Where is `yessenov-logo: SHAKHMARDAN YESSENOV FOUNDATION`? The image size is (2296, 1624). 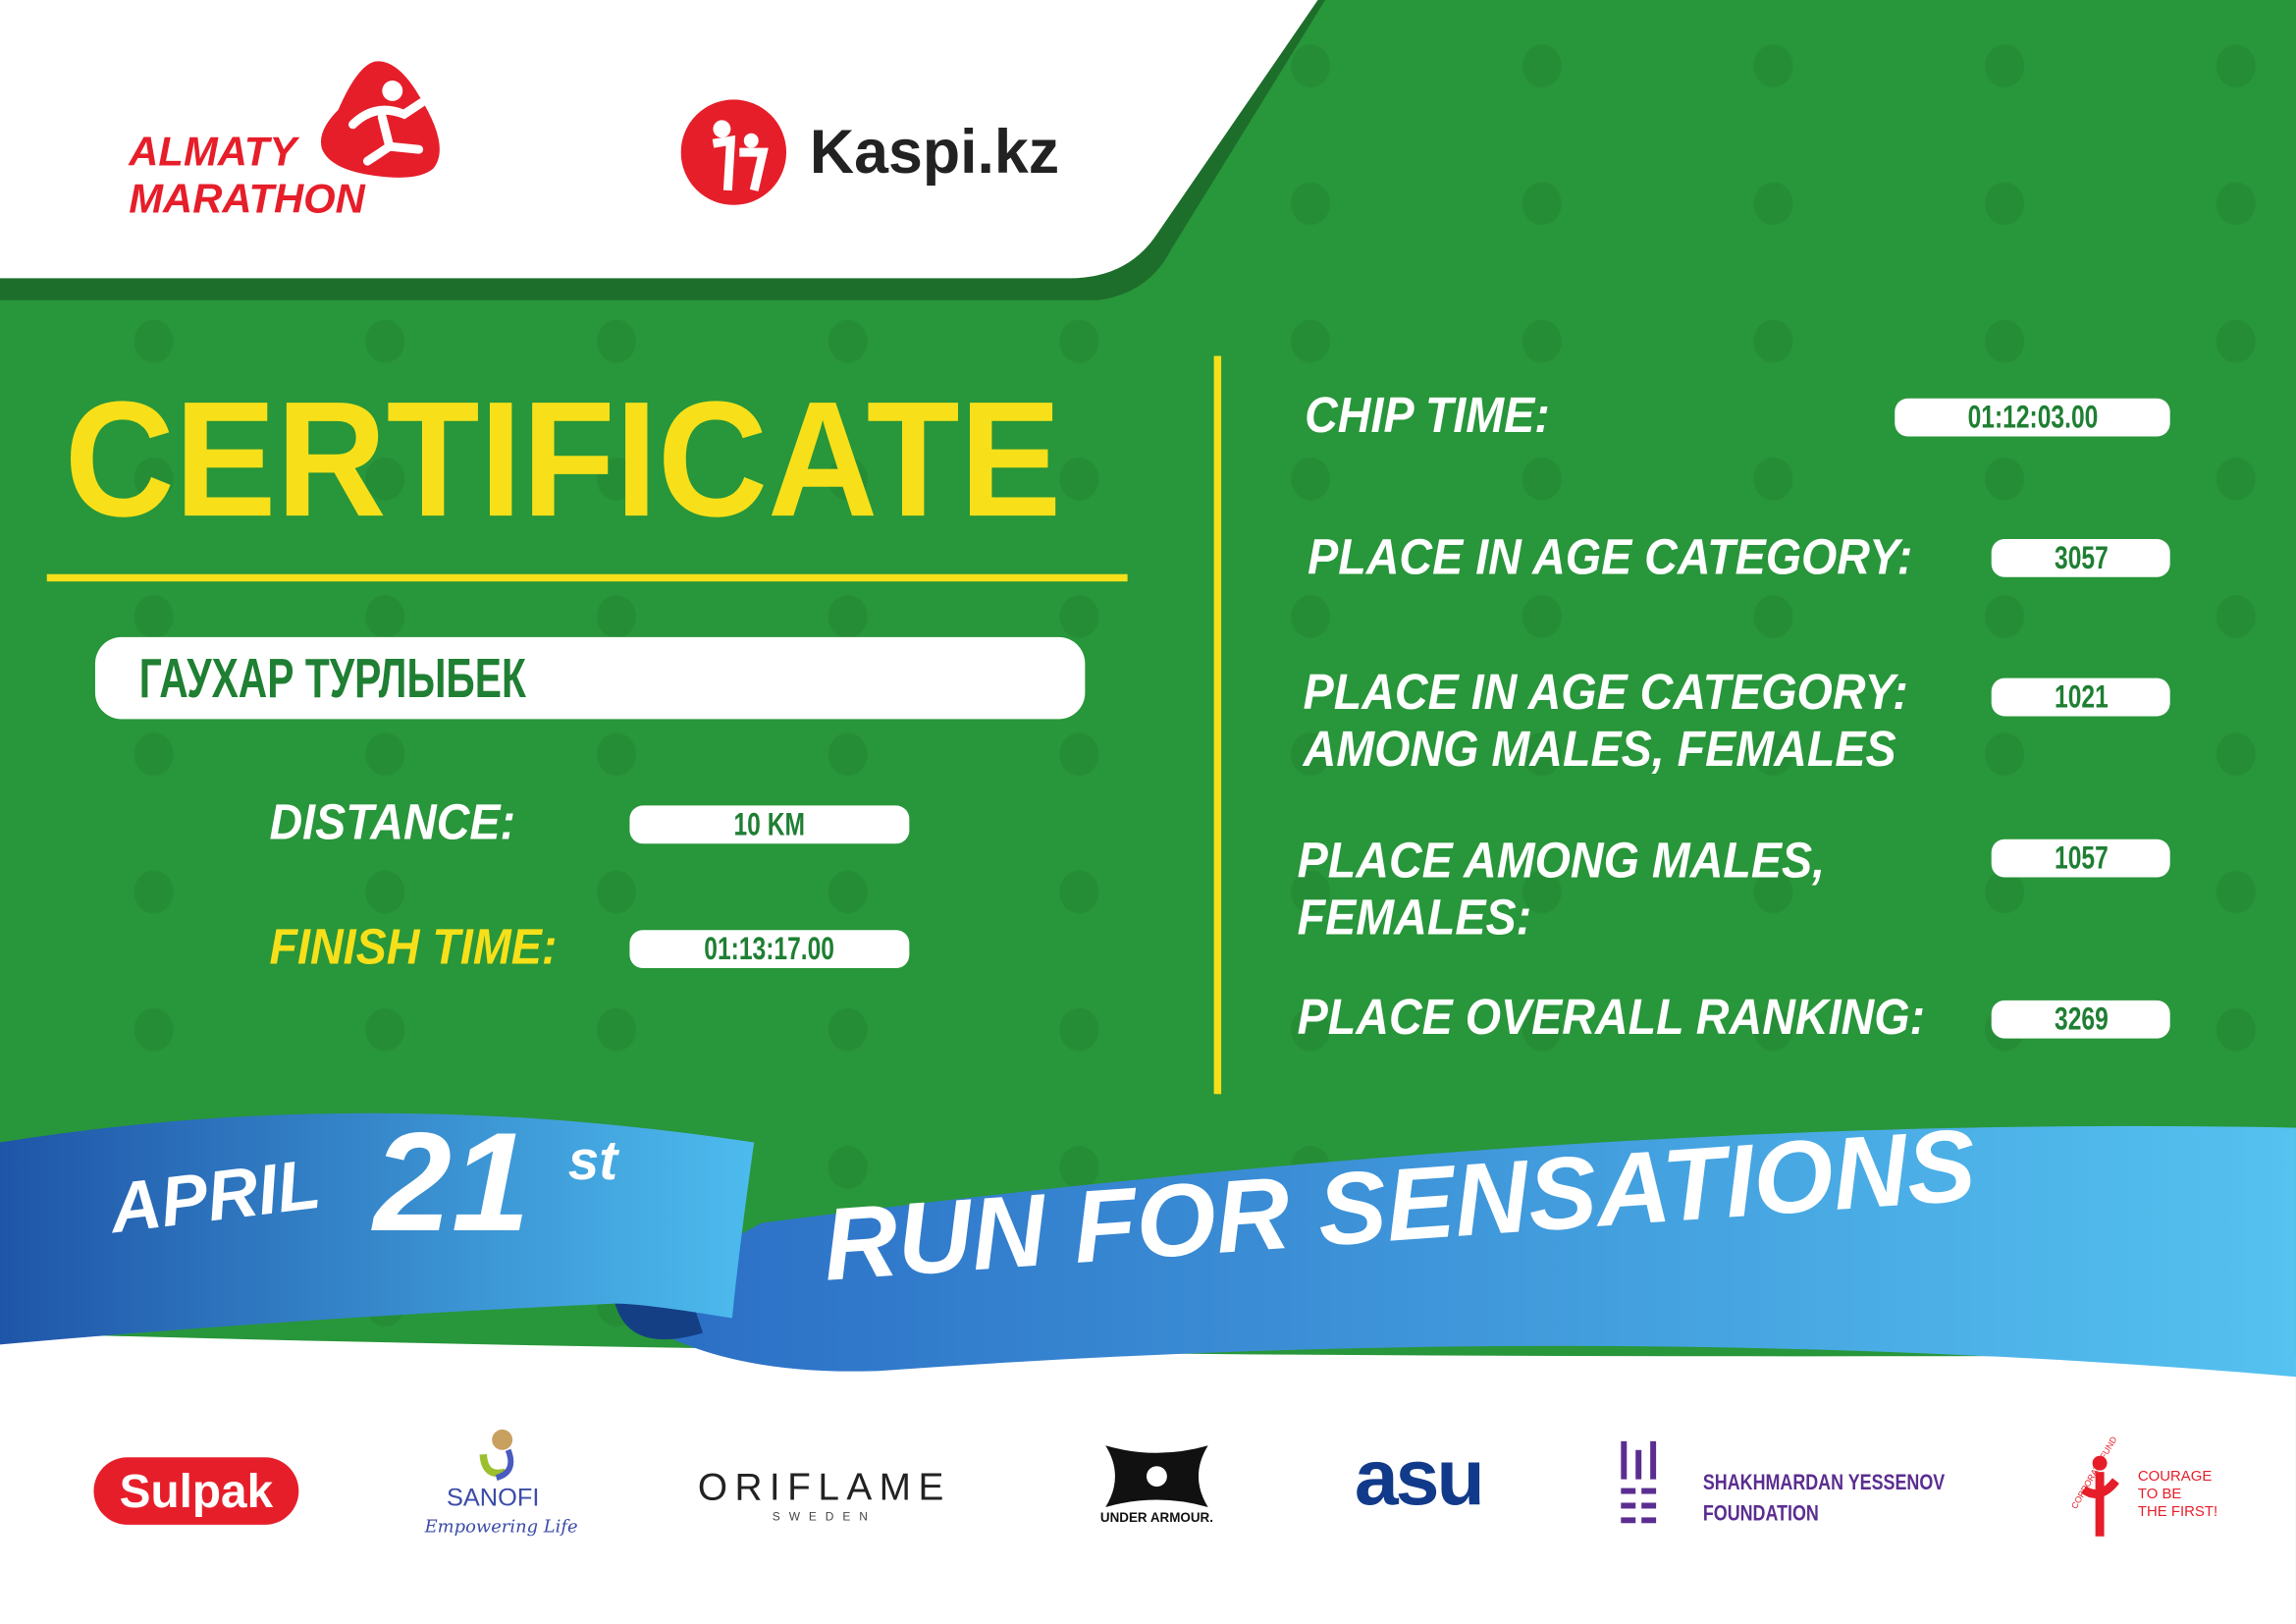
yessenov-logo: SHAKHMARDAN YESSENOV FOUNDATION is located at coordinates (1781, 1484).